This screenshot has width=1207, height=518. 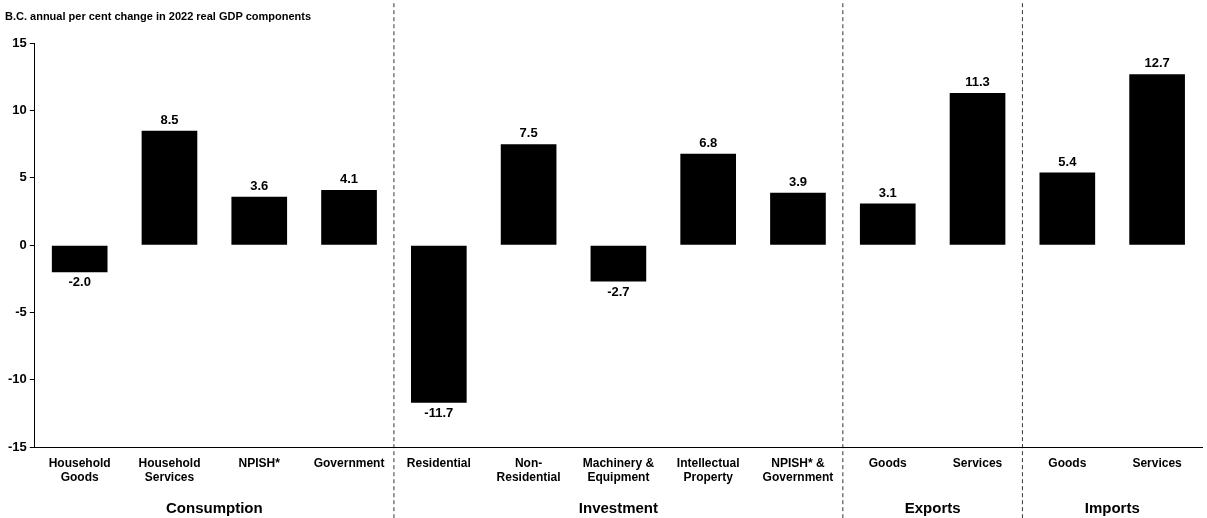 I want to click on y-tick-label: 0, so click(x=23, y=244).